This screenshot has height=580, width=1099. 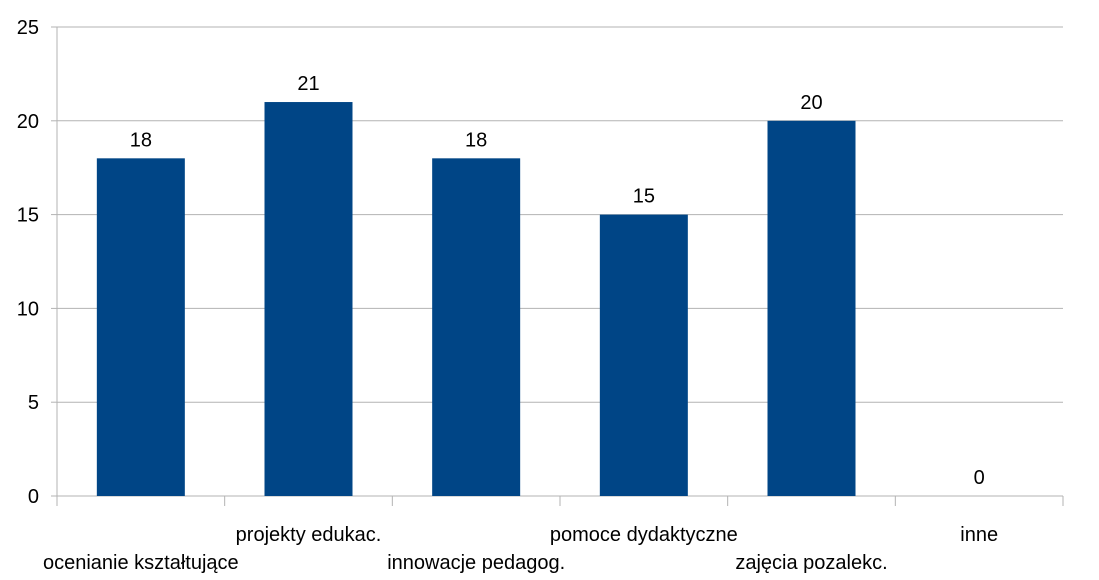 What do you see at coordinates (28, 309) in the screenshot?
I see `y-tick-label: 10` at bounding box center [28, 309].